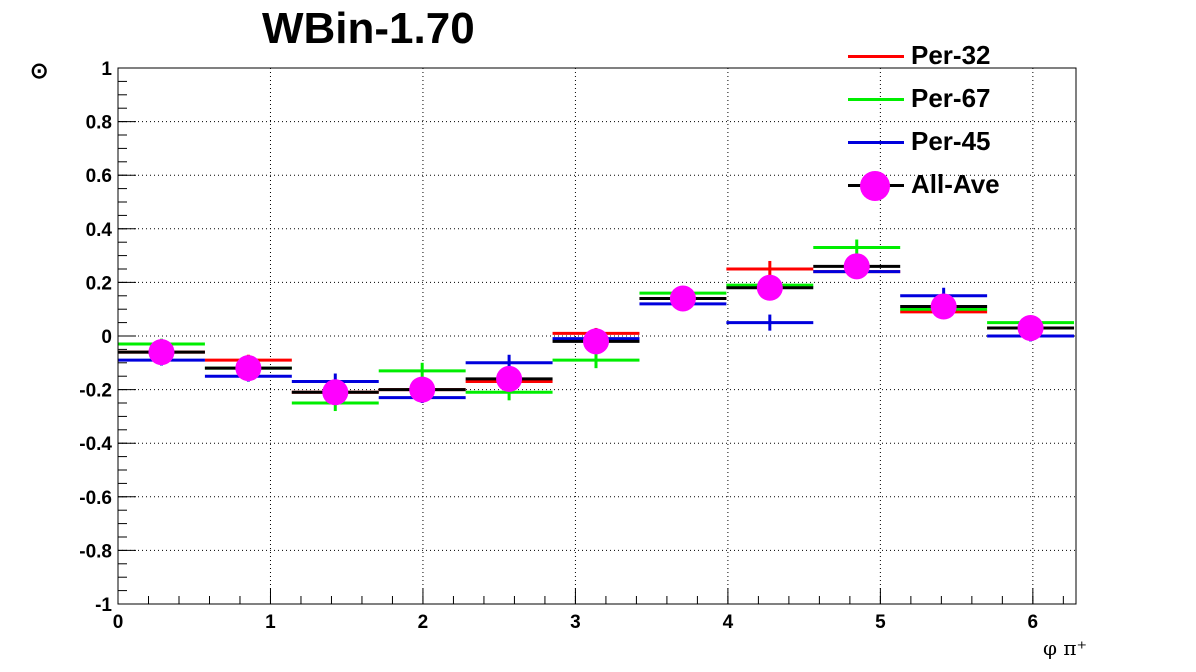 This screenshot has height=672, width=1196. Describe the element at coordinates (1065, 648) in the screenshot. I see `x-axis-label: φ π⁺` at that location.